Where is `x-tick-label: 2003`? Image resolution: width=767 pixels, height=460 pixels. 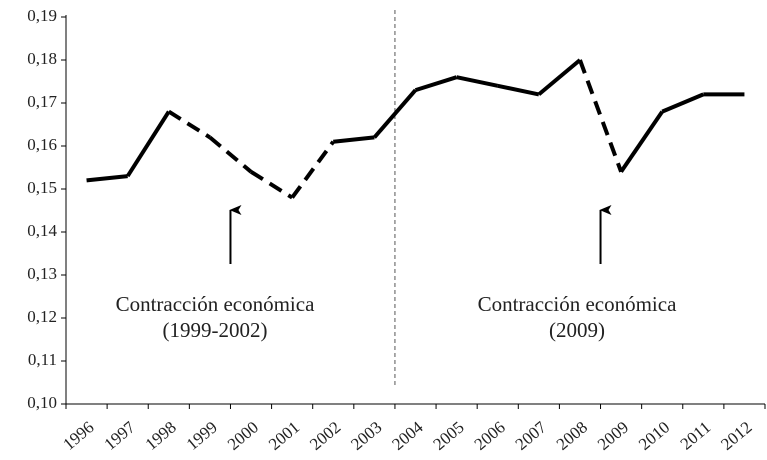 x-tick-label: 2003 is located at coordinates (366, 436).